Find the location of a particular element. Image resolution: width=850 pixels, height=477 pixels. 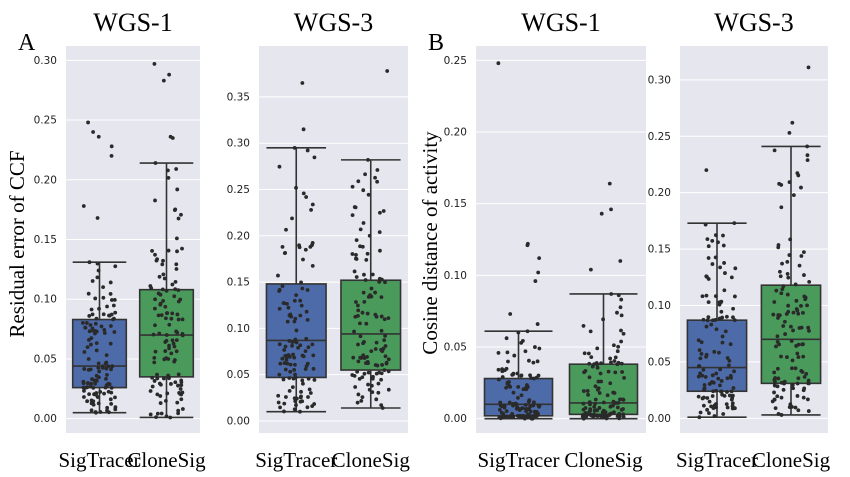

y-tick-label: 0.30 is located at coordinates (238, 144).